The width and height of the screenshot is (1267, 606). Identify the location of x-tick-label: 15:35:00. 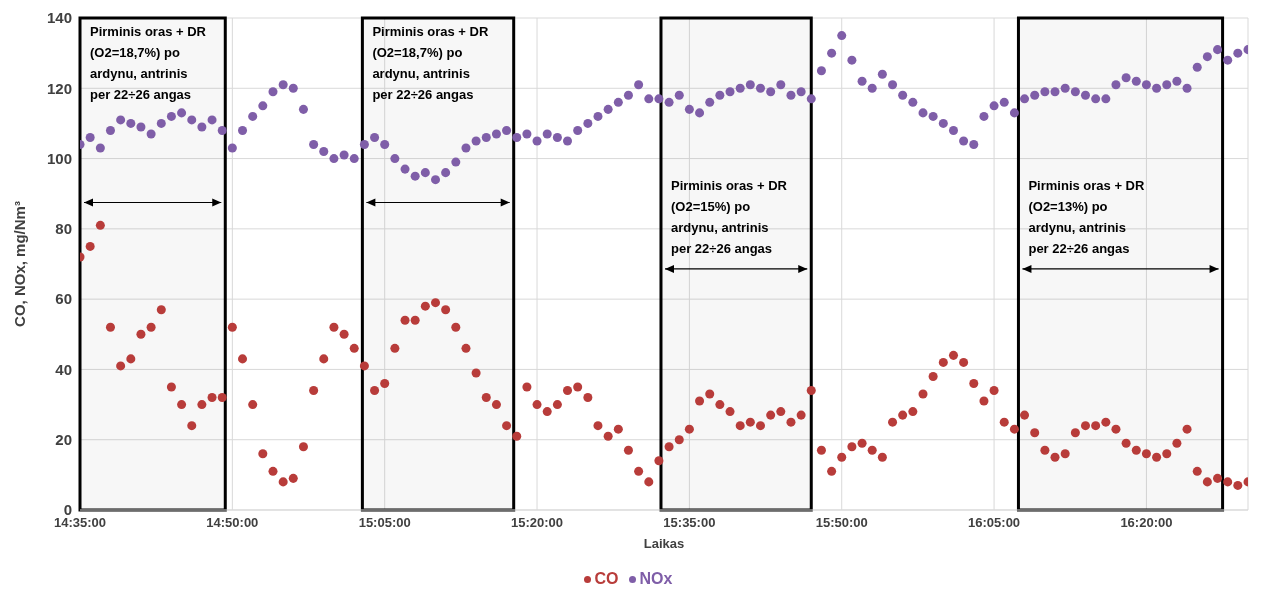
(689, 523).